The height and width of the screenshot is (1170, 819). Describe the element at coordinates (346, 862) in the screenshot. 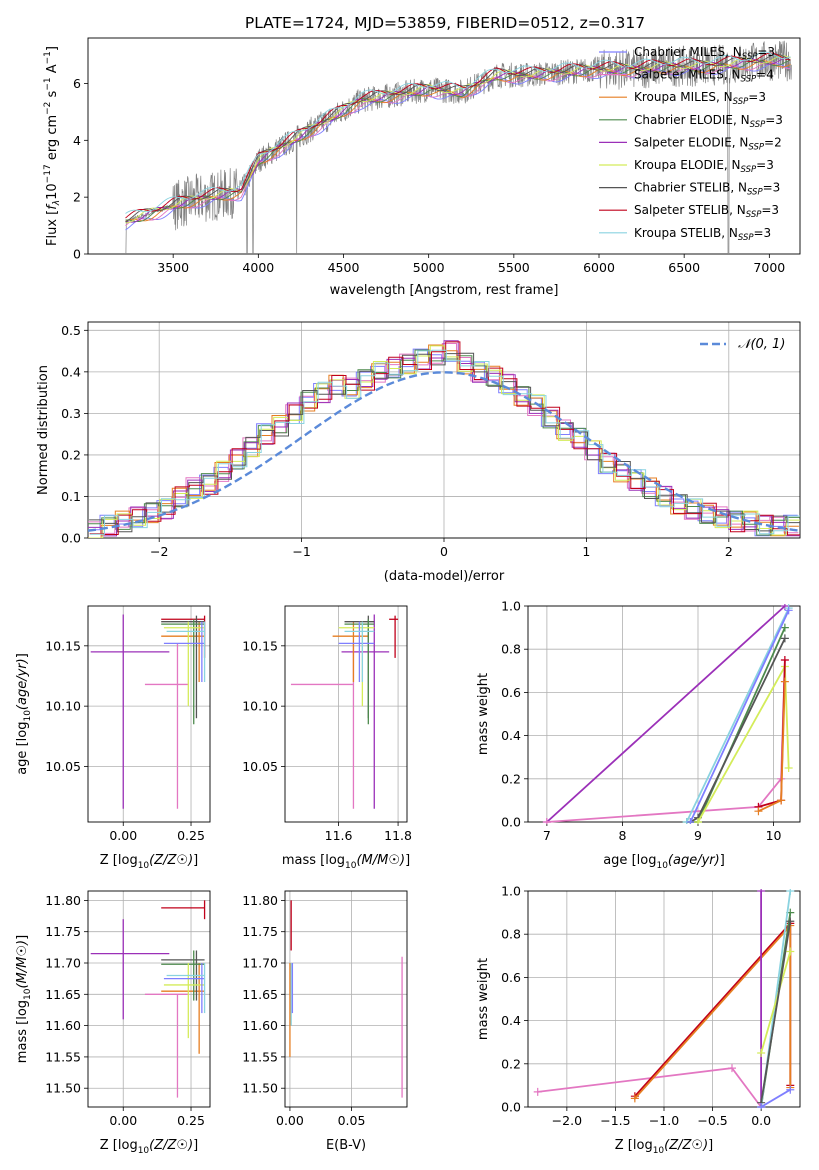

I see `x-axis-label: mass [log10(M/M☉)]` at that location.